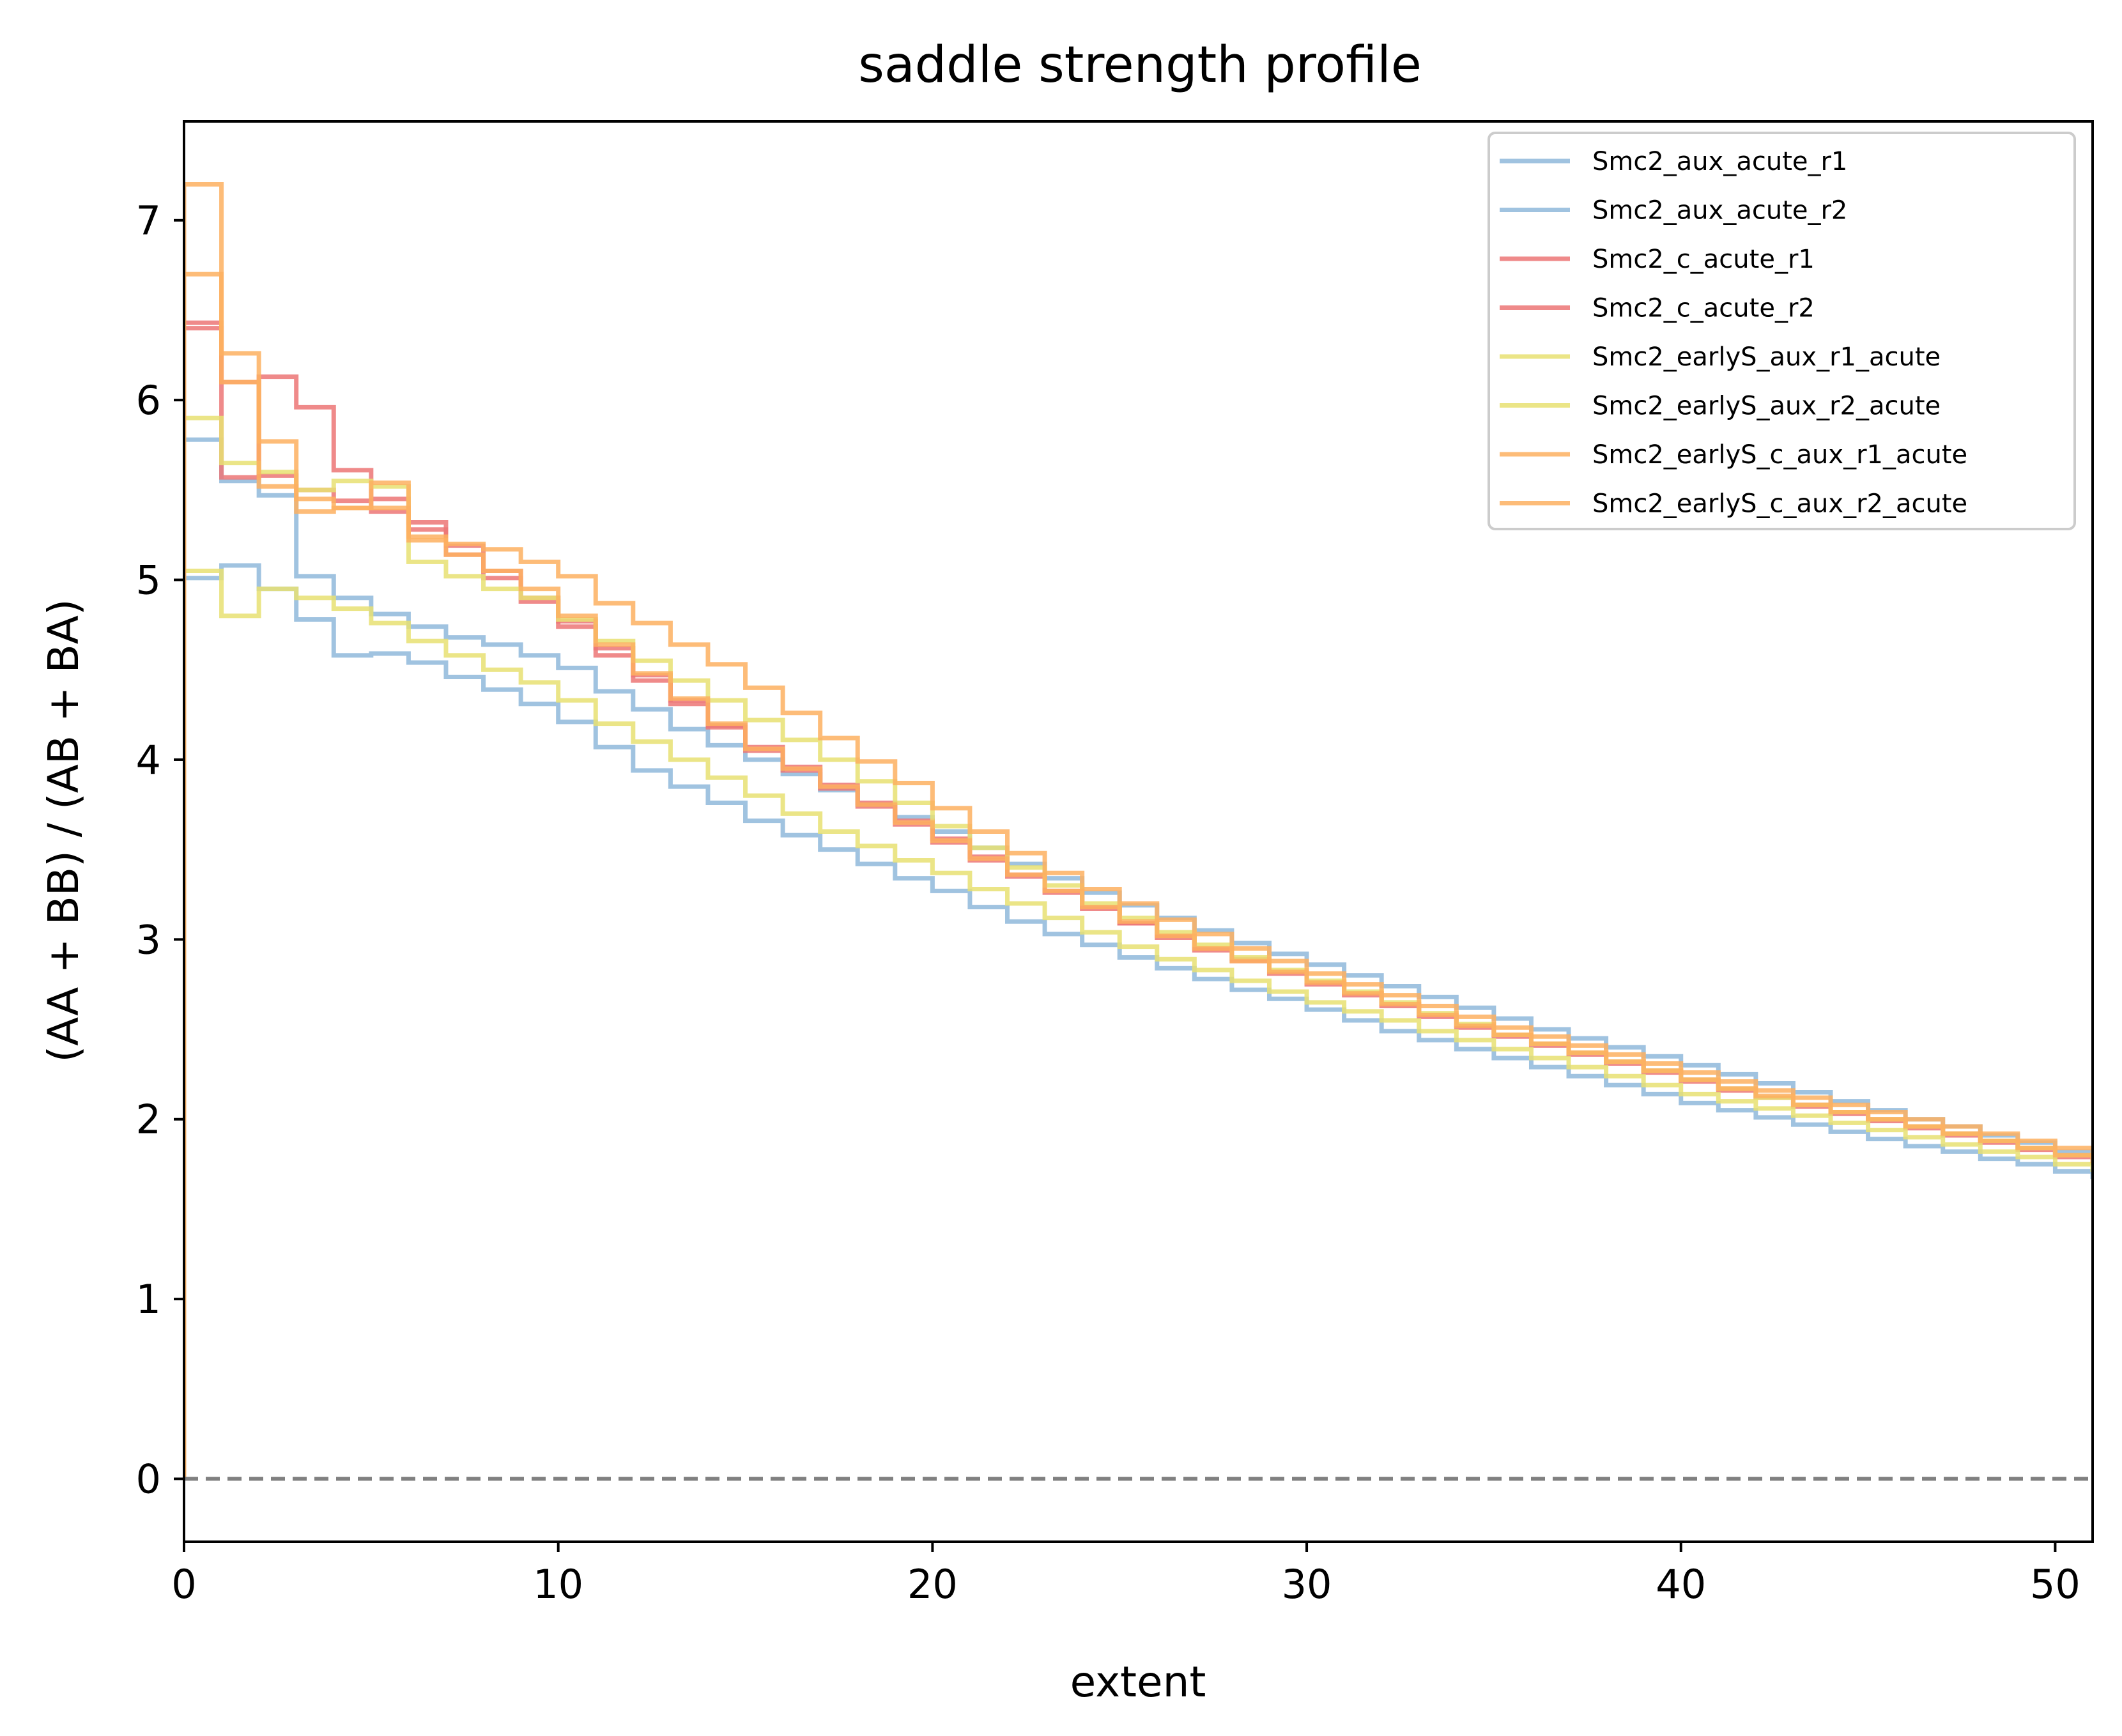 The height and width of the screenshot is (1736, 2122). I want to click on x-tick-label: 0, so click(183, 1584).